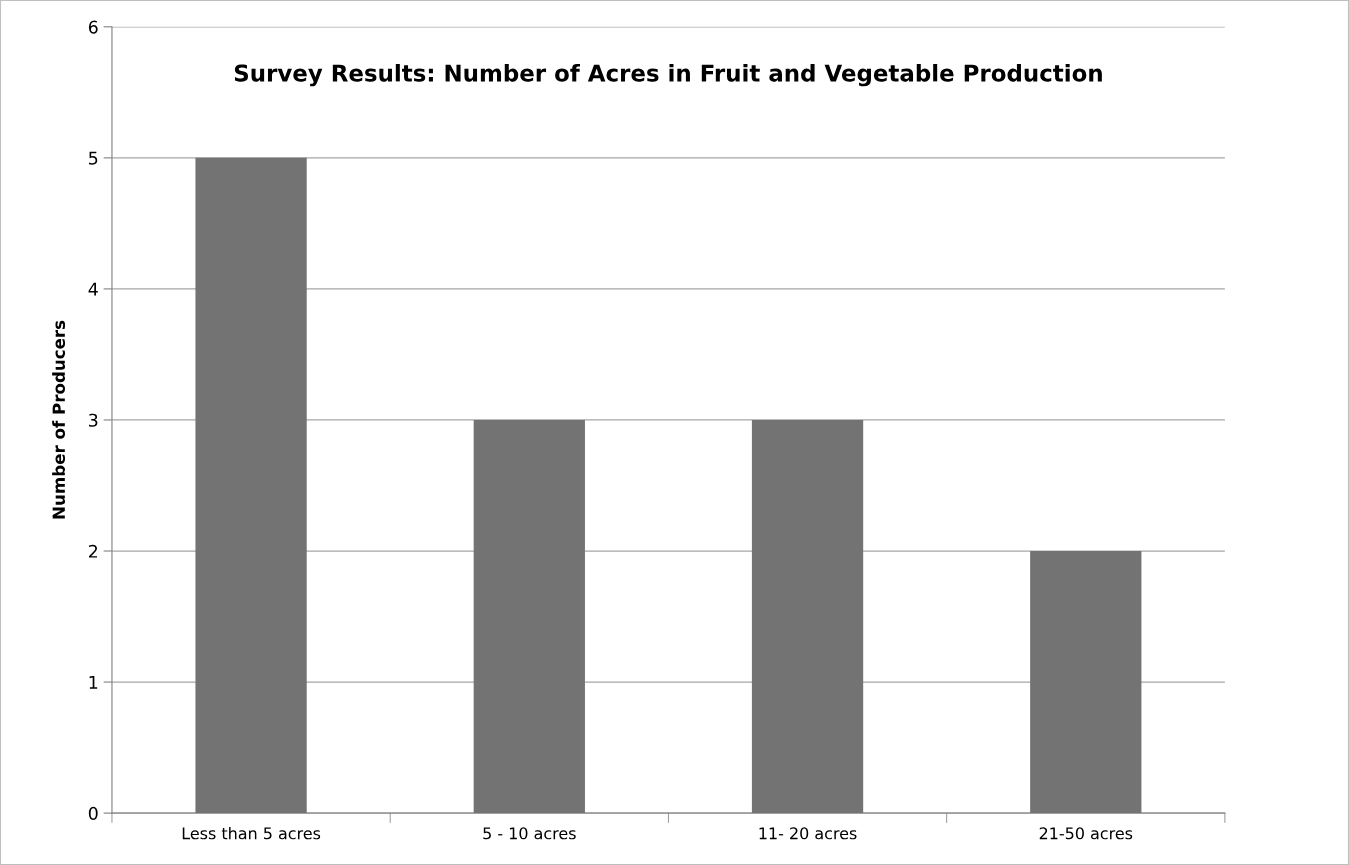 Image resolution: width=1349 pixels, height=865 pixels. I want to click on x-tick-label: 21-50 acres, so click(1086, 833).